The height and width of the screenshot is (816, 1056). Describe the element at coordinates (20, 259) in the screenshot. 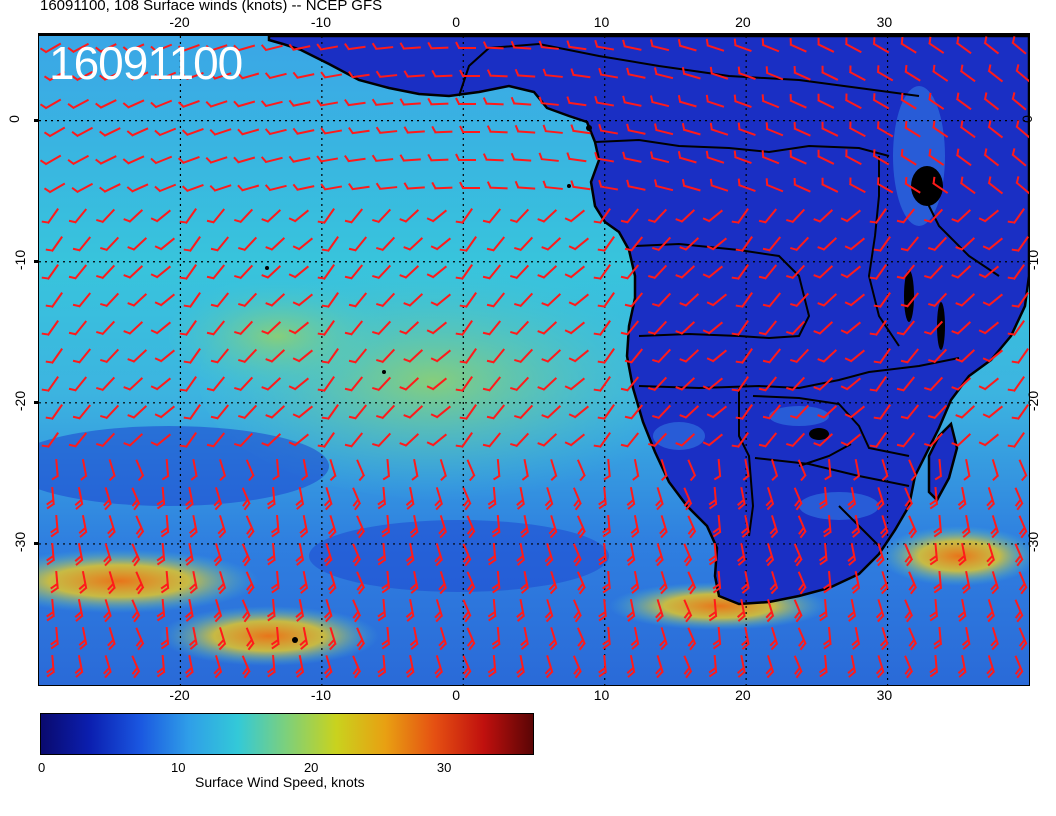

I see `lat-tick-left: -10` at that location.